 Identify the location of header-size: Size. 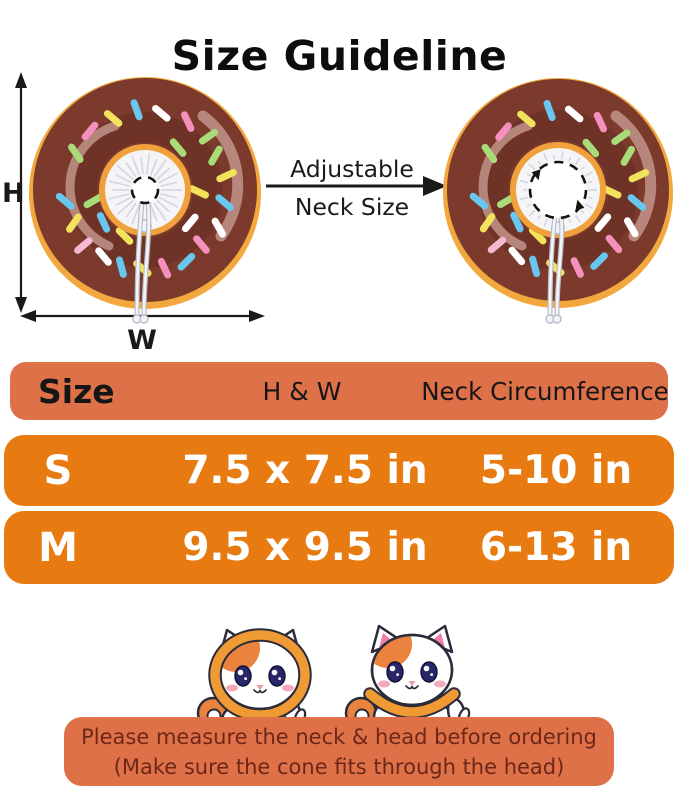
(76, 391).